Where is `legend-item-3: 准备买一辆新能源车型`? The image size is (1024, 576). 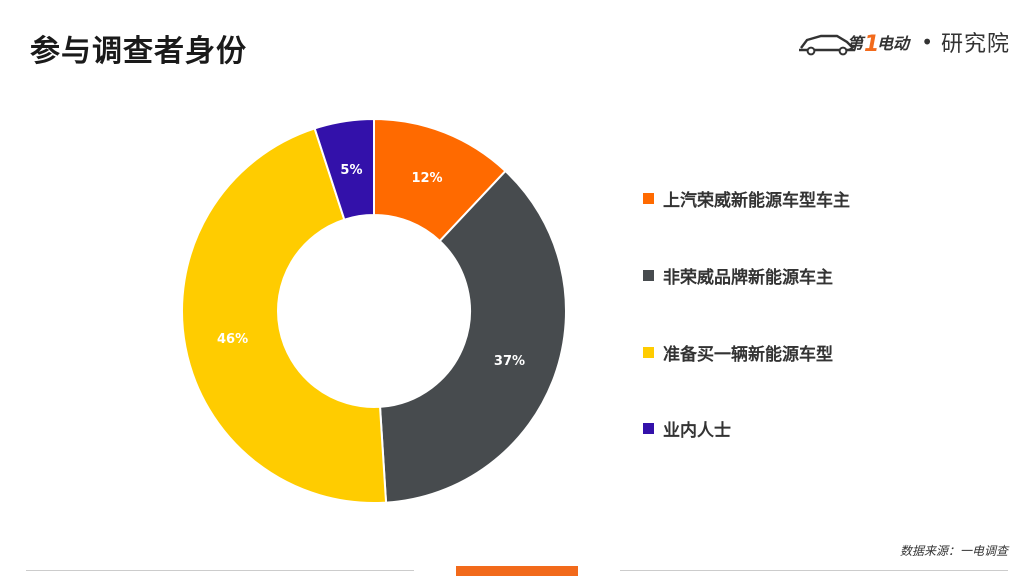 legend-item-3: 准备买一辆新能源车型 is located at coordinates (738, 352).